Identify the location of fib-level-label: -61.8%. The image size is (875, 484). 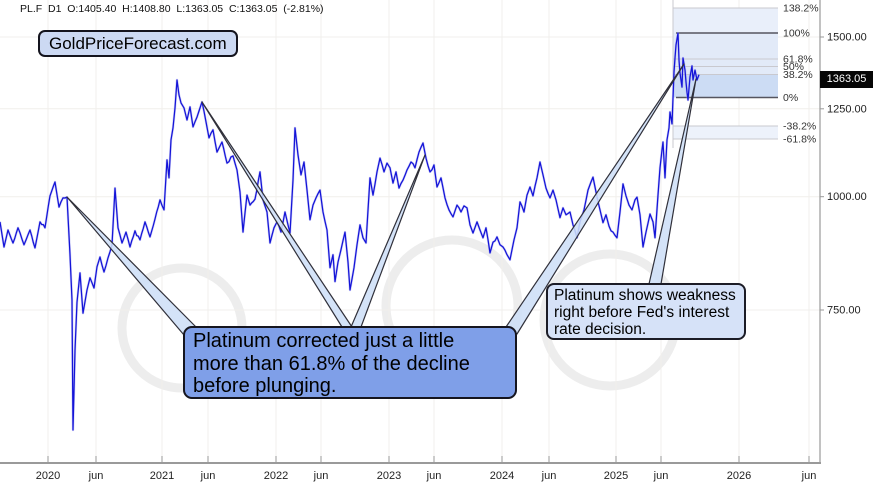
(799, 140).